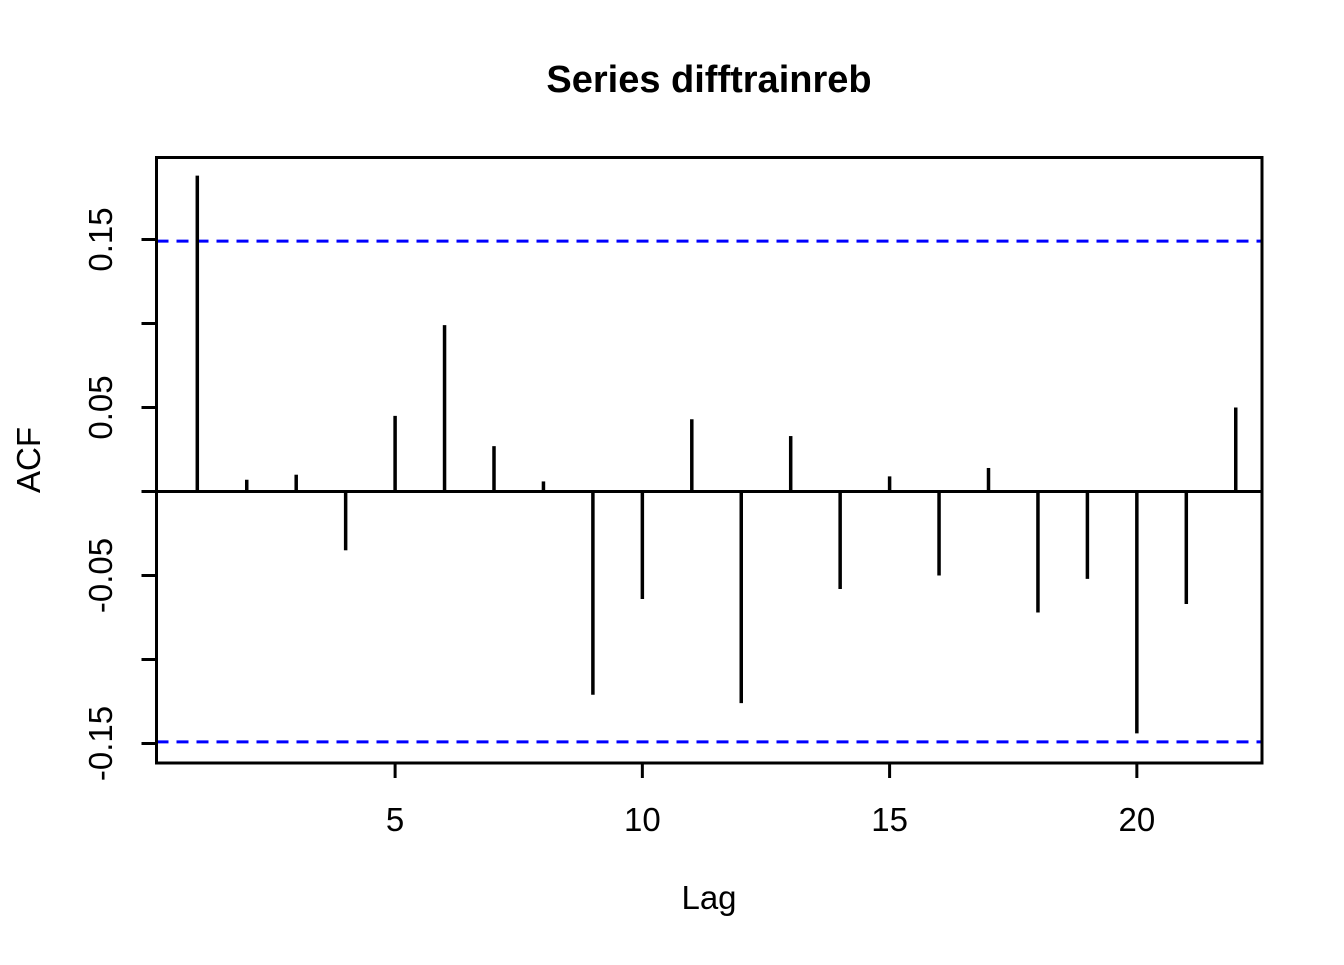 The height and width of the screenshot is (965, 1344). Describe the element at coordinates (28, 460) in the screenshot. I see `y-axis-label: ACF` at that location.